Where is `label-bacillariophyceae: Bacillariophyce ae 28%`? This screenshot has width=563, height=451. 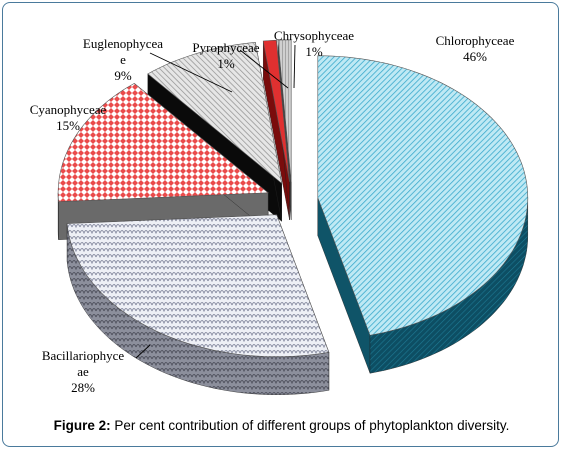 label-bacillariophyceae: Bacillariophyce ae 28% is located at coordinates (83, 371).